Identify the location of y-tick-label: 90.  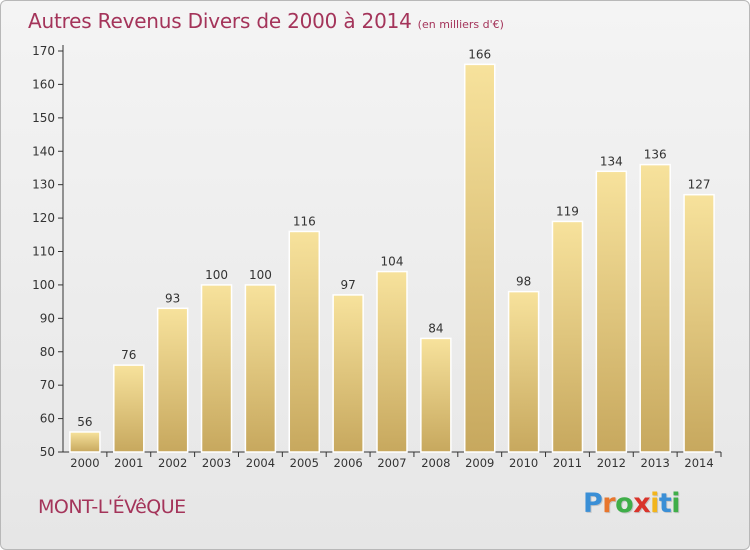
(47, 318).